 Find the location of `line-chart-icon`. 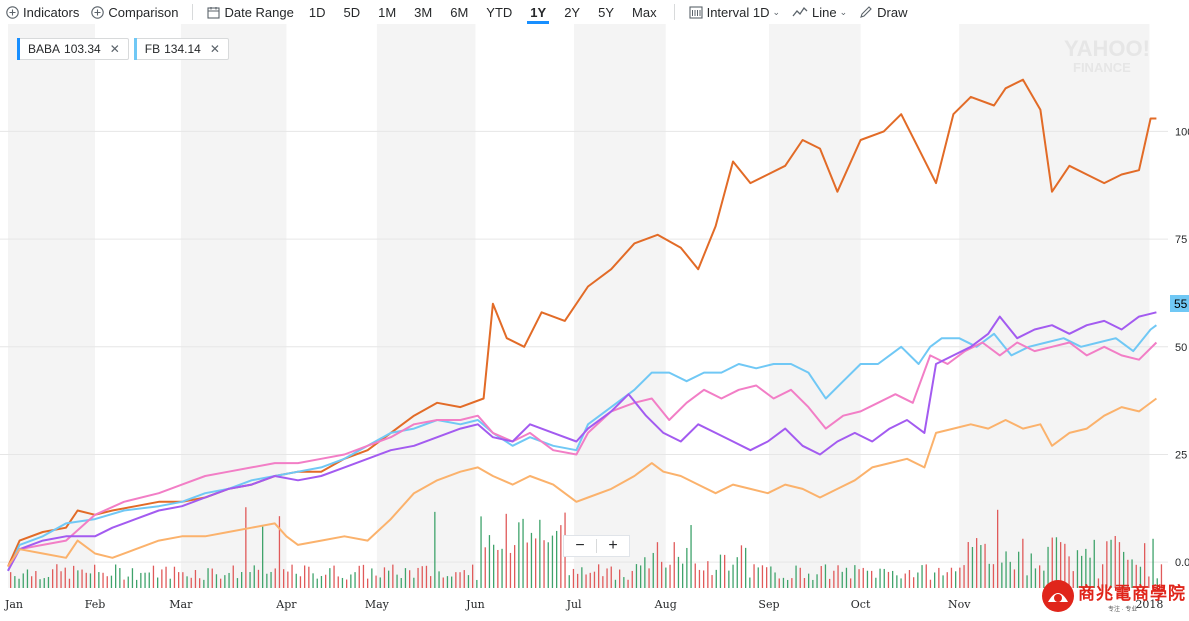

line-chart-icon is located at coordinates (800, 11).